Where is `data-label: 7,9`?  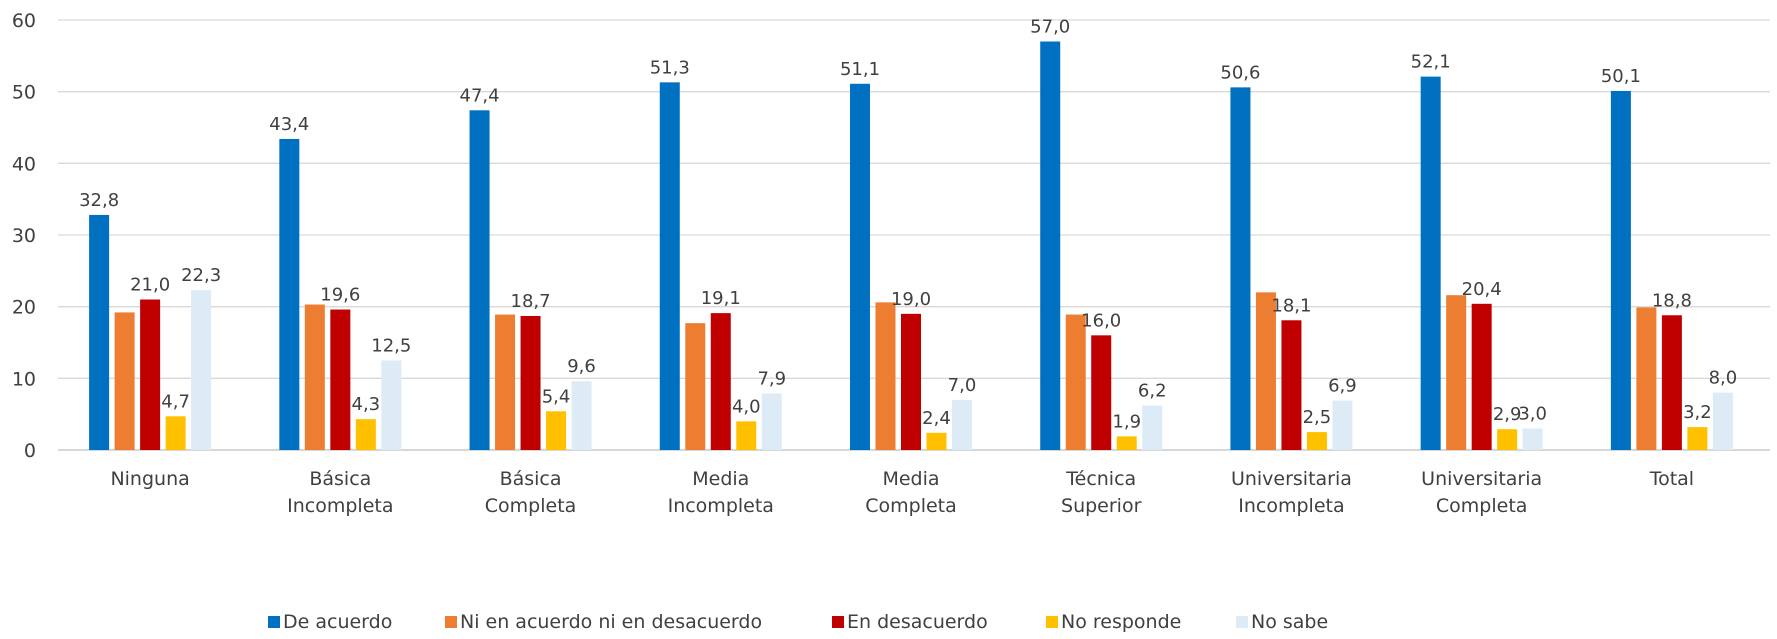 data-label: 7,9 is located at coordinates (771, 378).